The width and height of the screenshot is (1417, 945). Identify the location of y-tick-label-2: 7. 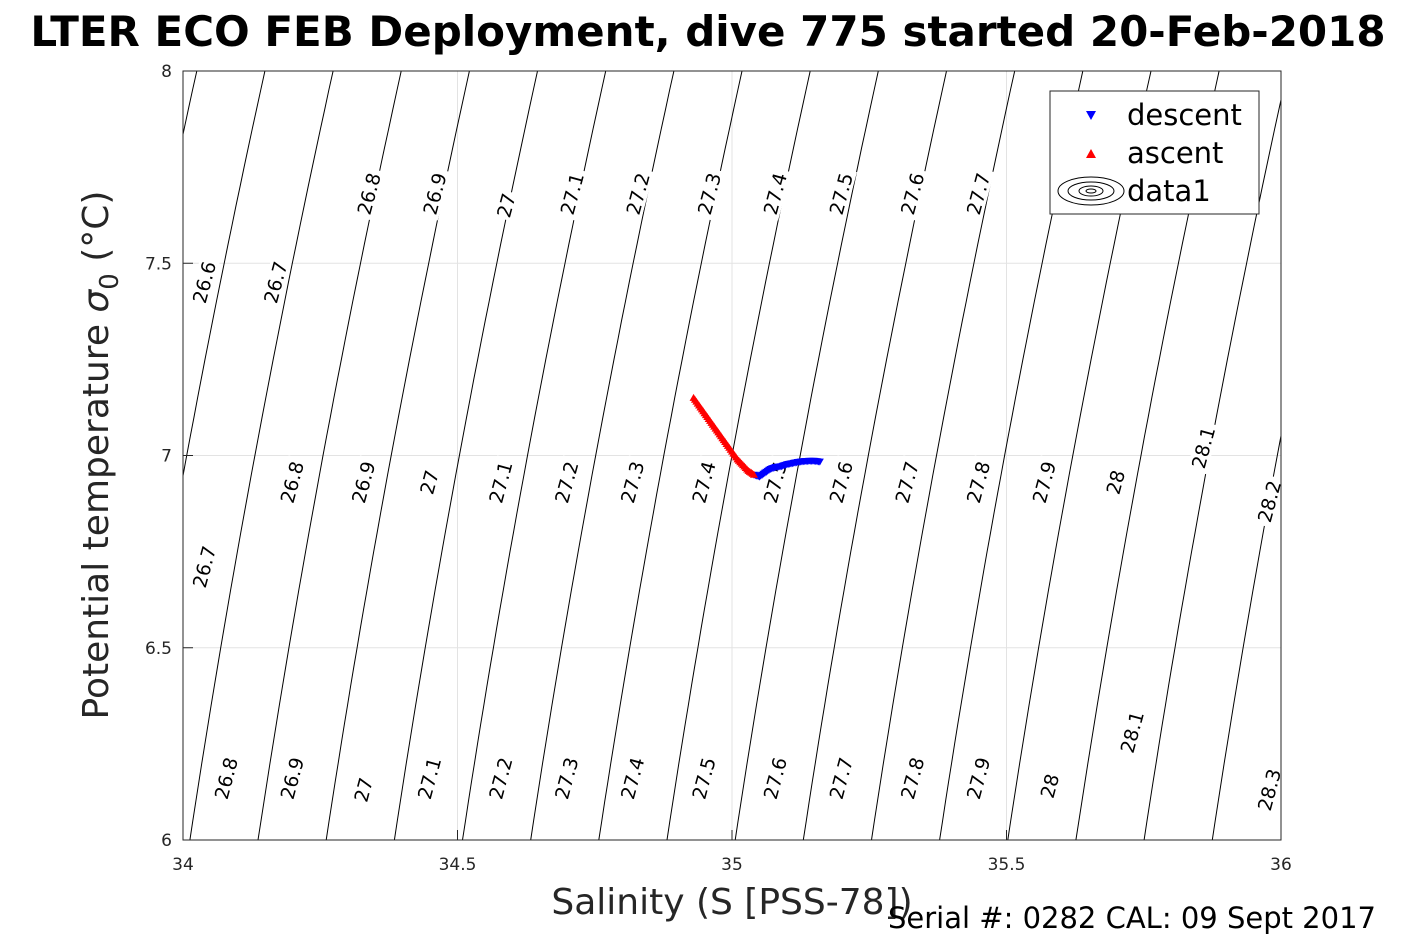
(166, 457).